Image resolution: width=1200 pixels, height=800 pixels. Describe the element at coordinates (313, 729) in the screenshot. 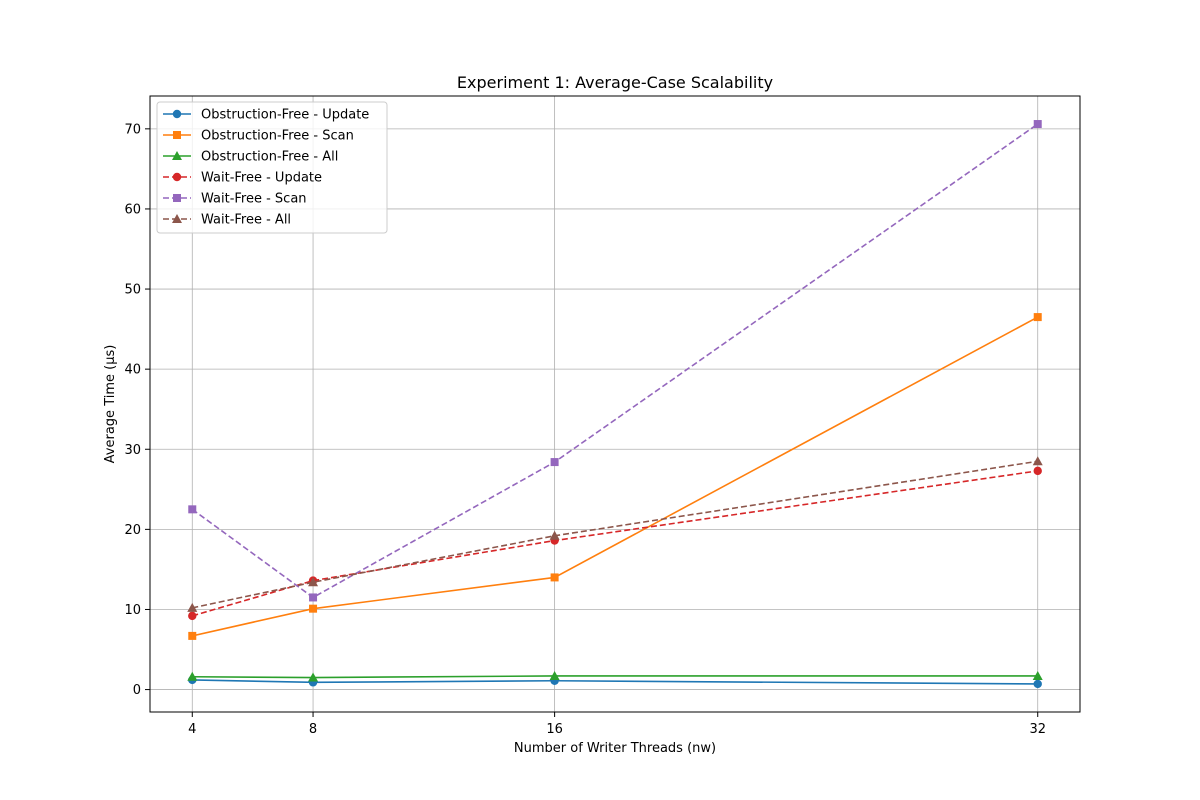

I see `x-tick-label: 8` at that location.